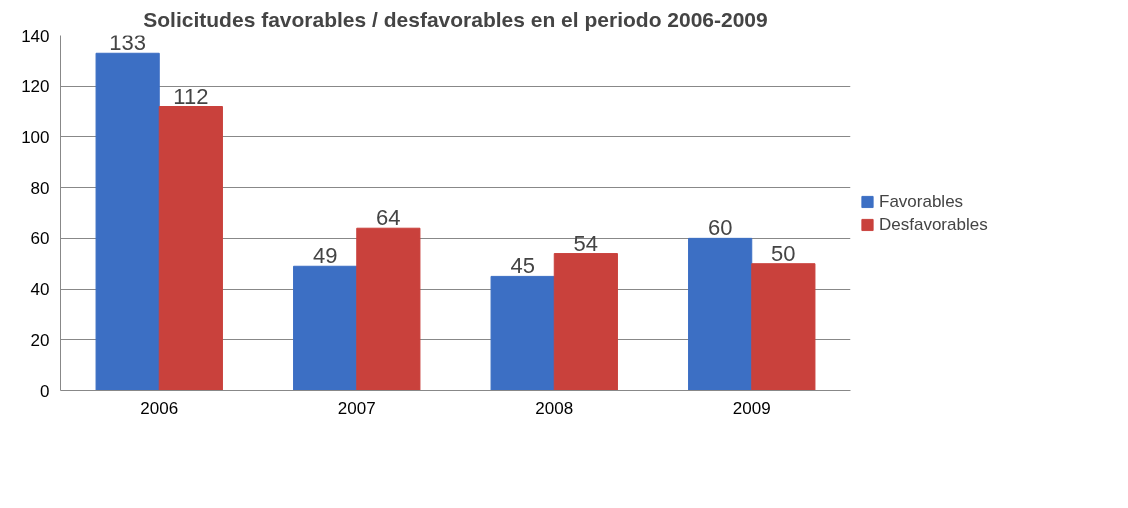 This screenshot has height=508, width=1128. What do you see at coordinates (933, 224) in the screenshot?
I see `legend-label: Desfavorables` at bounding box center [933, 224].